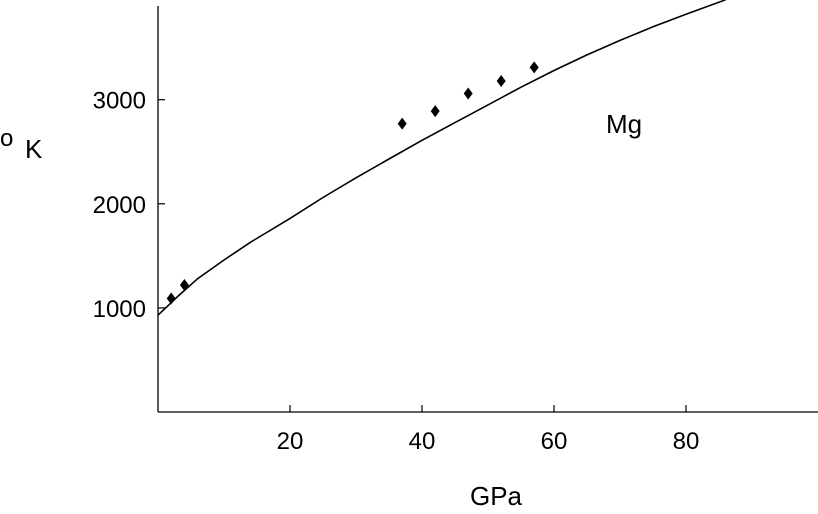  Describe the element at coordinates (21, 144) in the screenshot. I see `y-axis-label: o K` at that location.